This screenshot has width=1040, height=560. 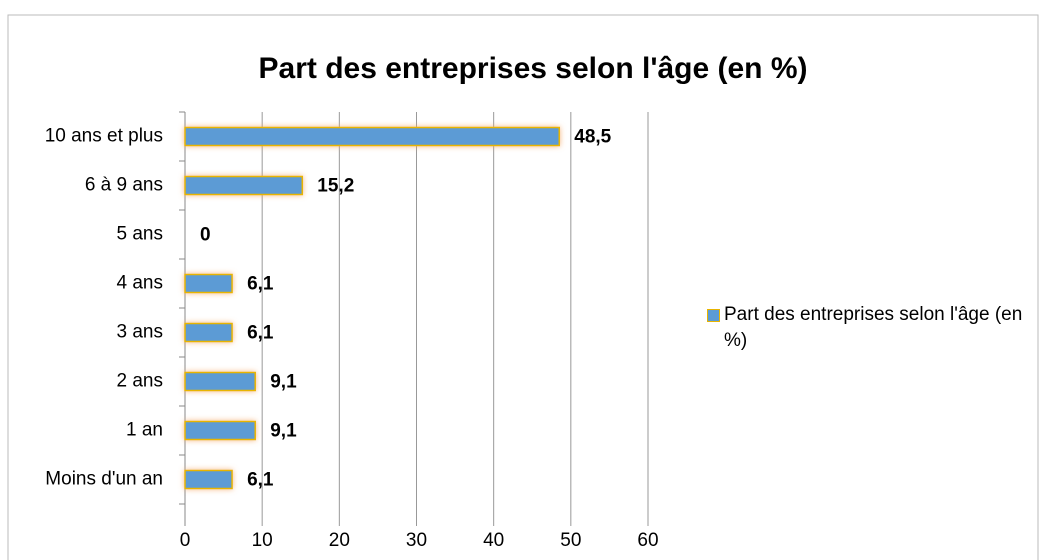 What do you see at coordinates (570, 540) in the screenshot?
I see `x-tick-label: 50` at bounding box center [570, 540].